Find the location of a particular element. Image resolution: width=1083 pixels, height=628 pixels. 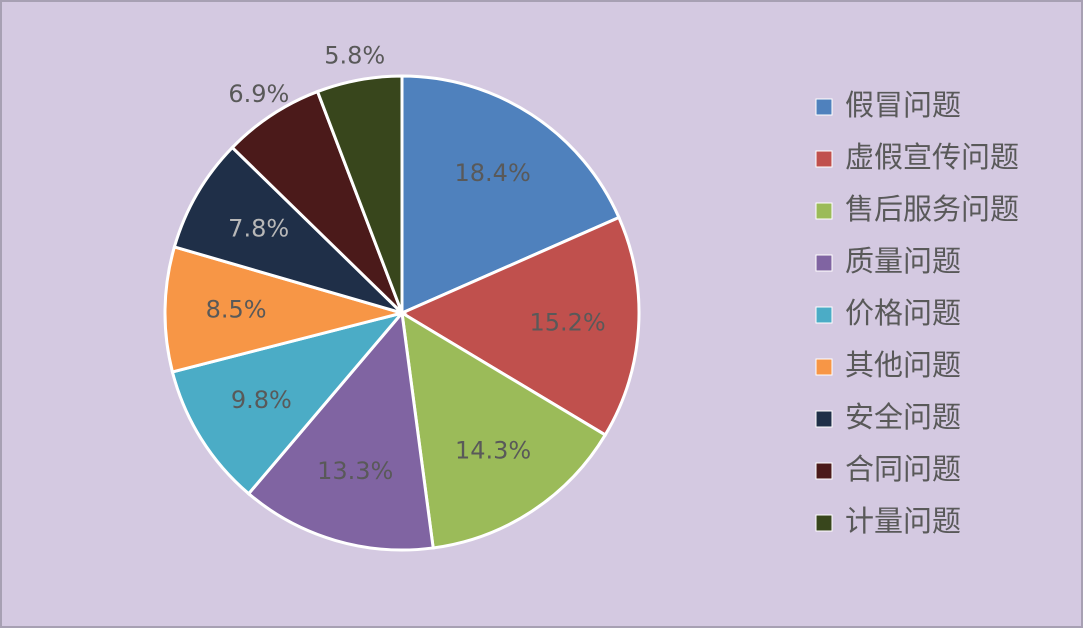

legend-label: 价格问题 is located at coordinates (903, 313).